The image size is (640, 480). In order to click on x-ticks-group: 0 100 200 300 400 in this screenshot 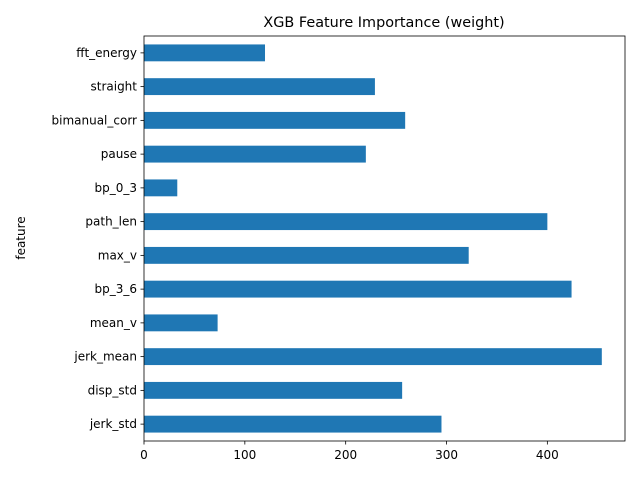, I will do `click(349, 451)`.